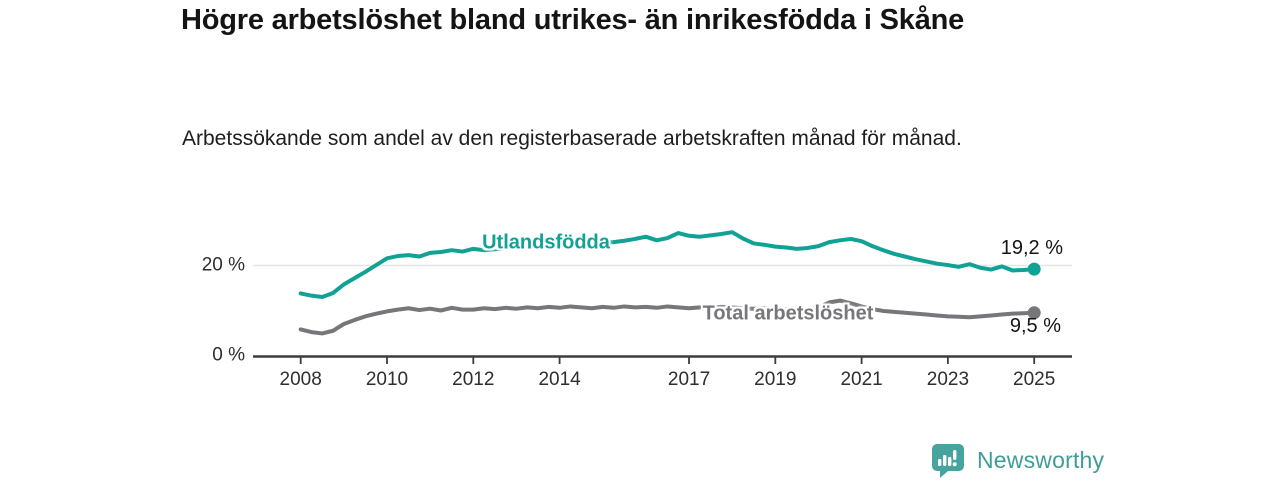 This screenshot has width=1280, height=480. Describe the element at coordinates (689, 379) in the screenshot. I see `x-tick-label: 2017` at that location.